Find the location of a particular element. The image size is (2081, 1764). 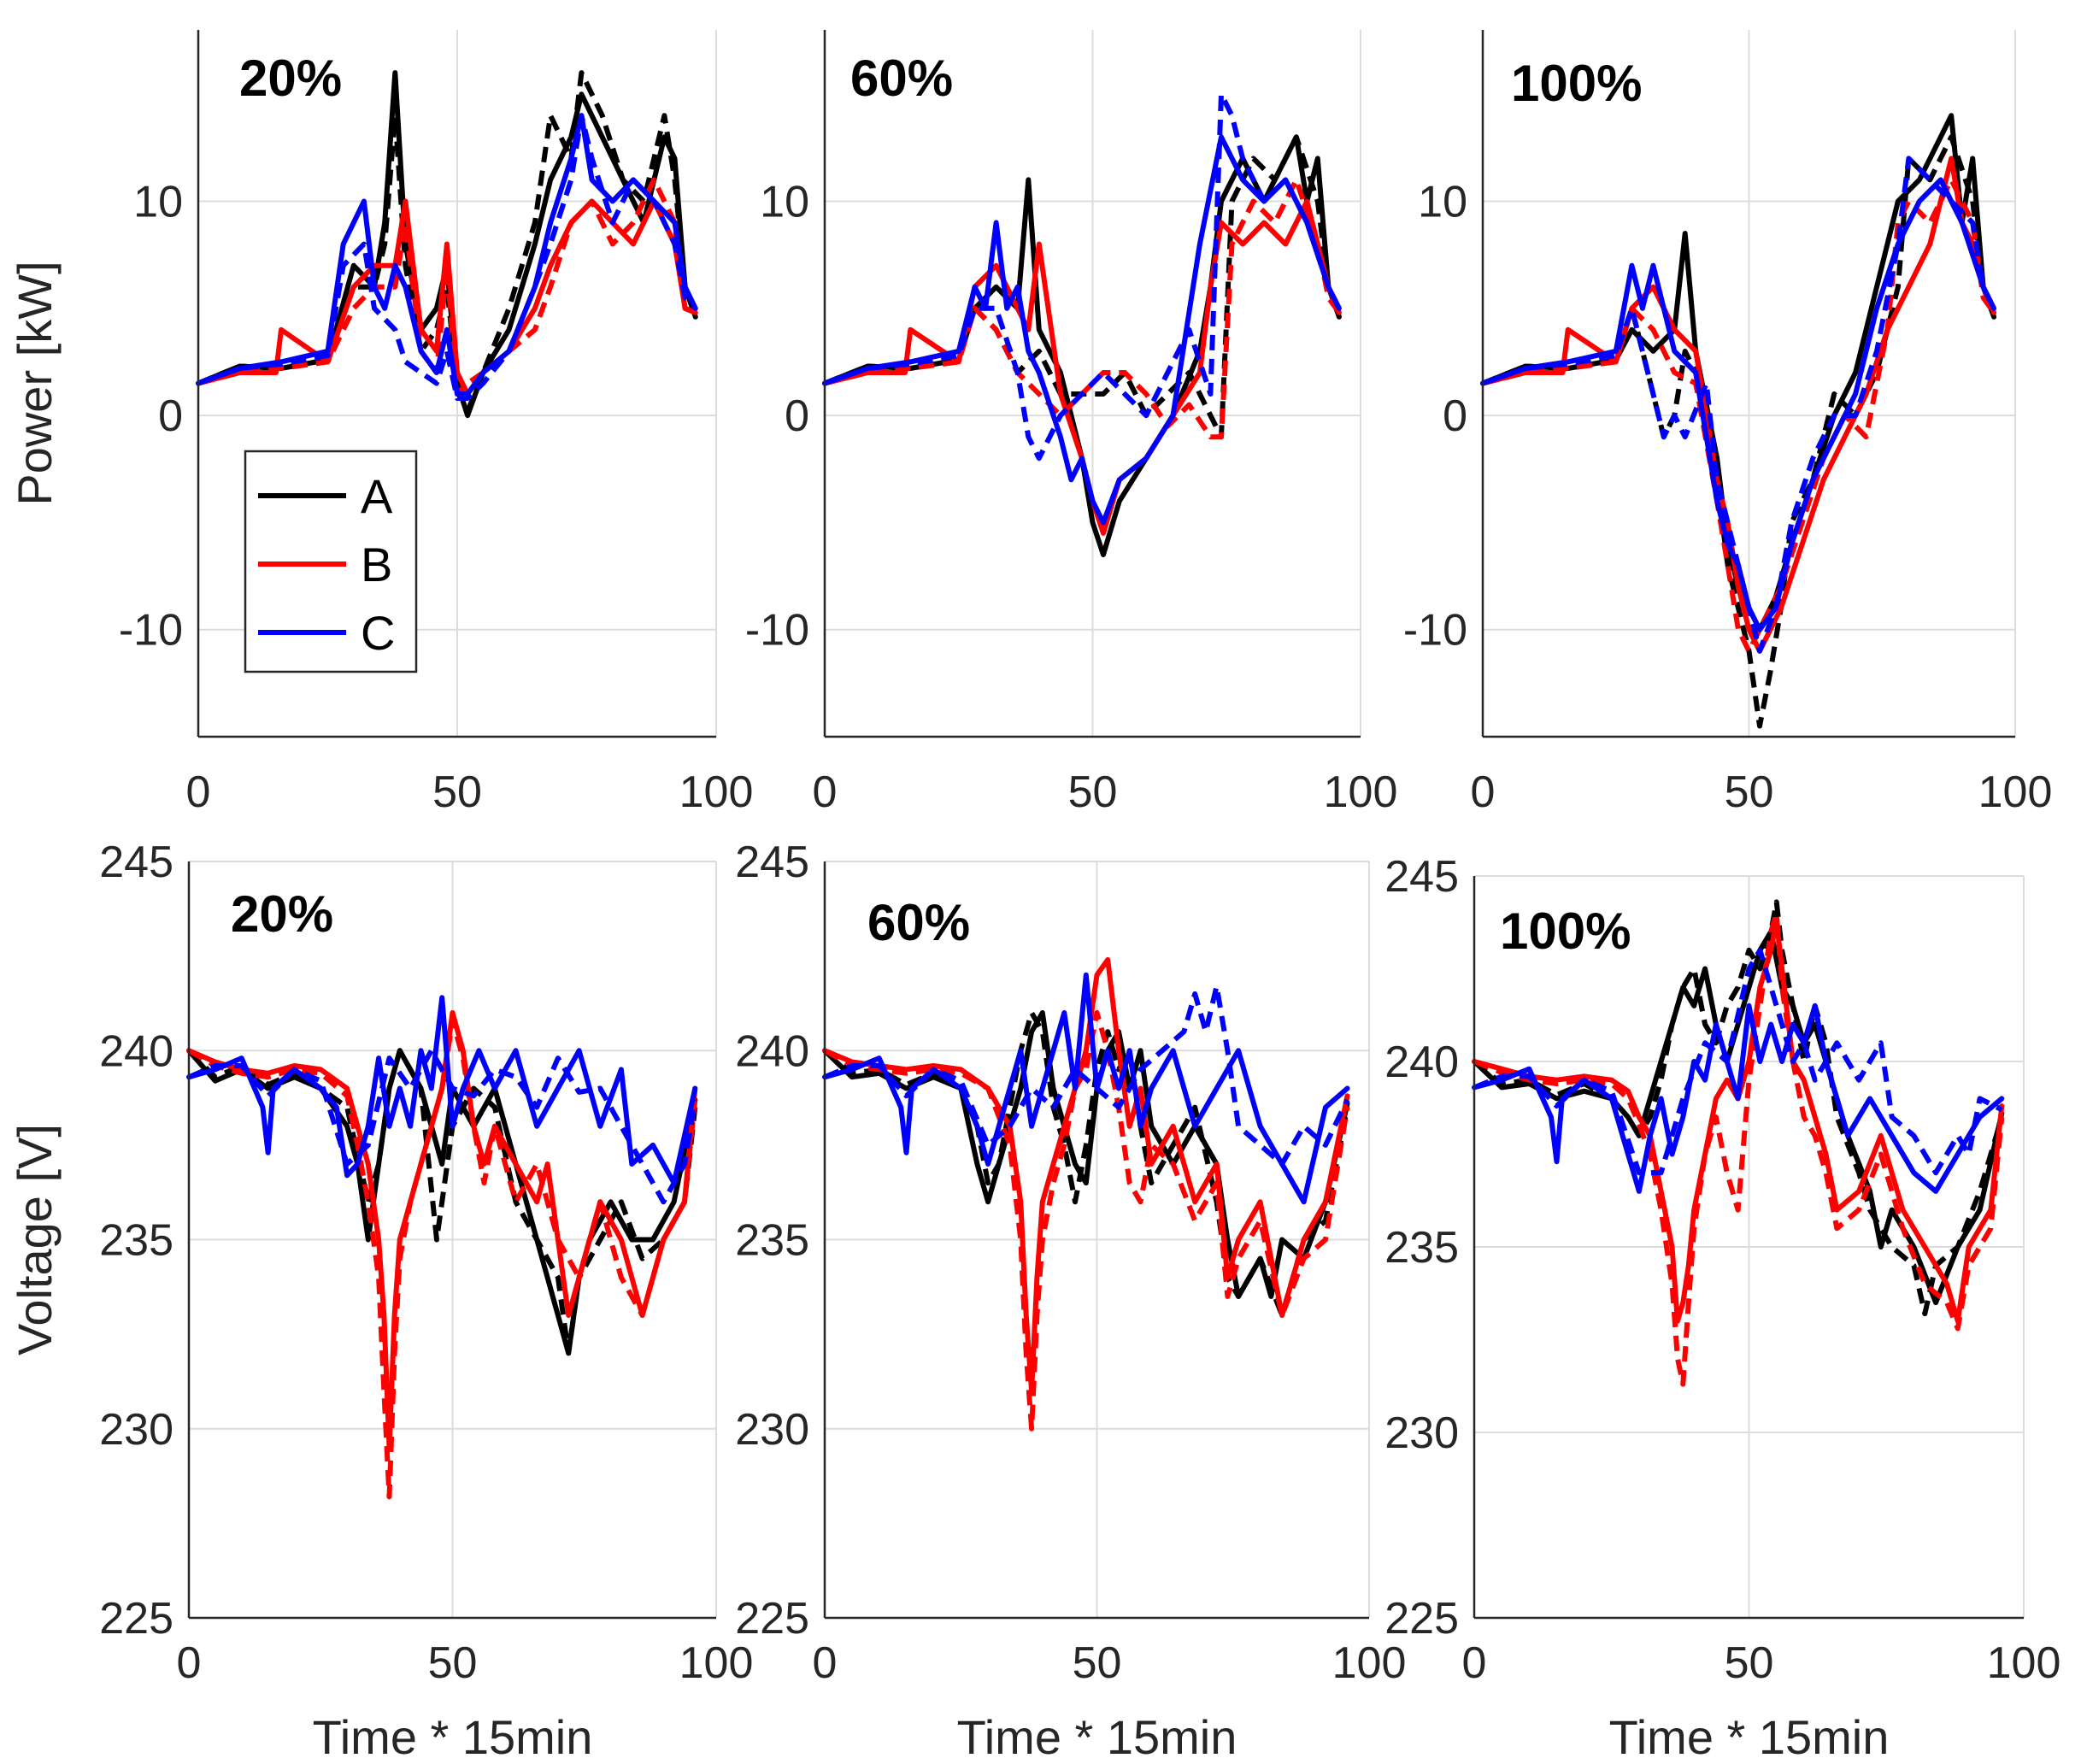

power-panel-60: 0 50 100 -10 0 10 60% is located at coordinates (1071, 423).